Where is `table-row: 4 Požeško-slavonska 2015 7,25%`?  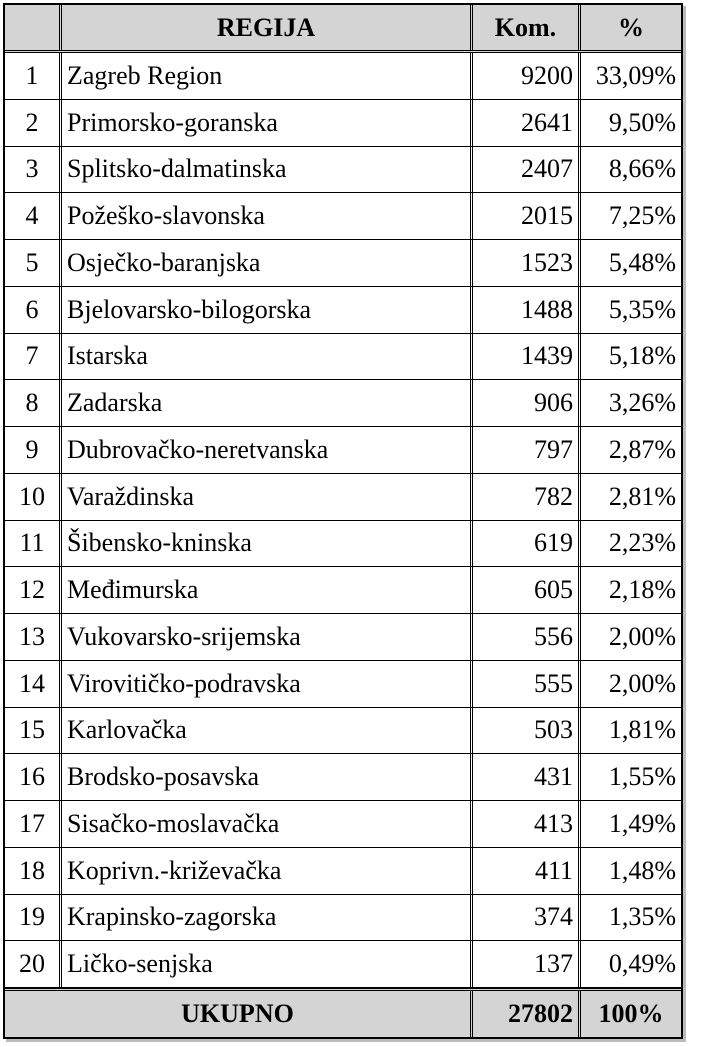
table-row: 4 Požeško-slavonska 2015 7,25% is located at coordinates (343, 216).